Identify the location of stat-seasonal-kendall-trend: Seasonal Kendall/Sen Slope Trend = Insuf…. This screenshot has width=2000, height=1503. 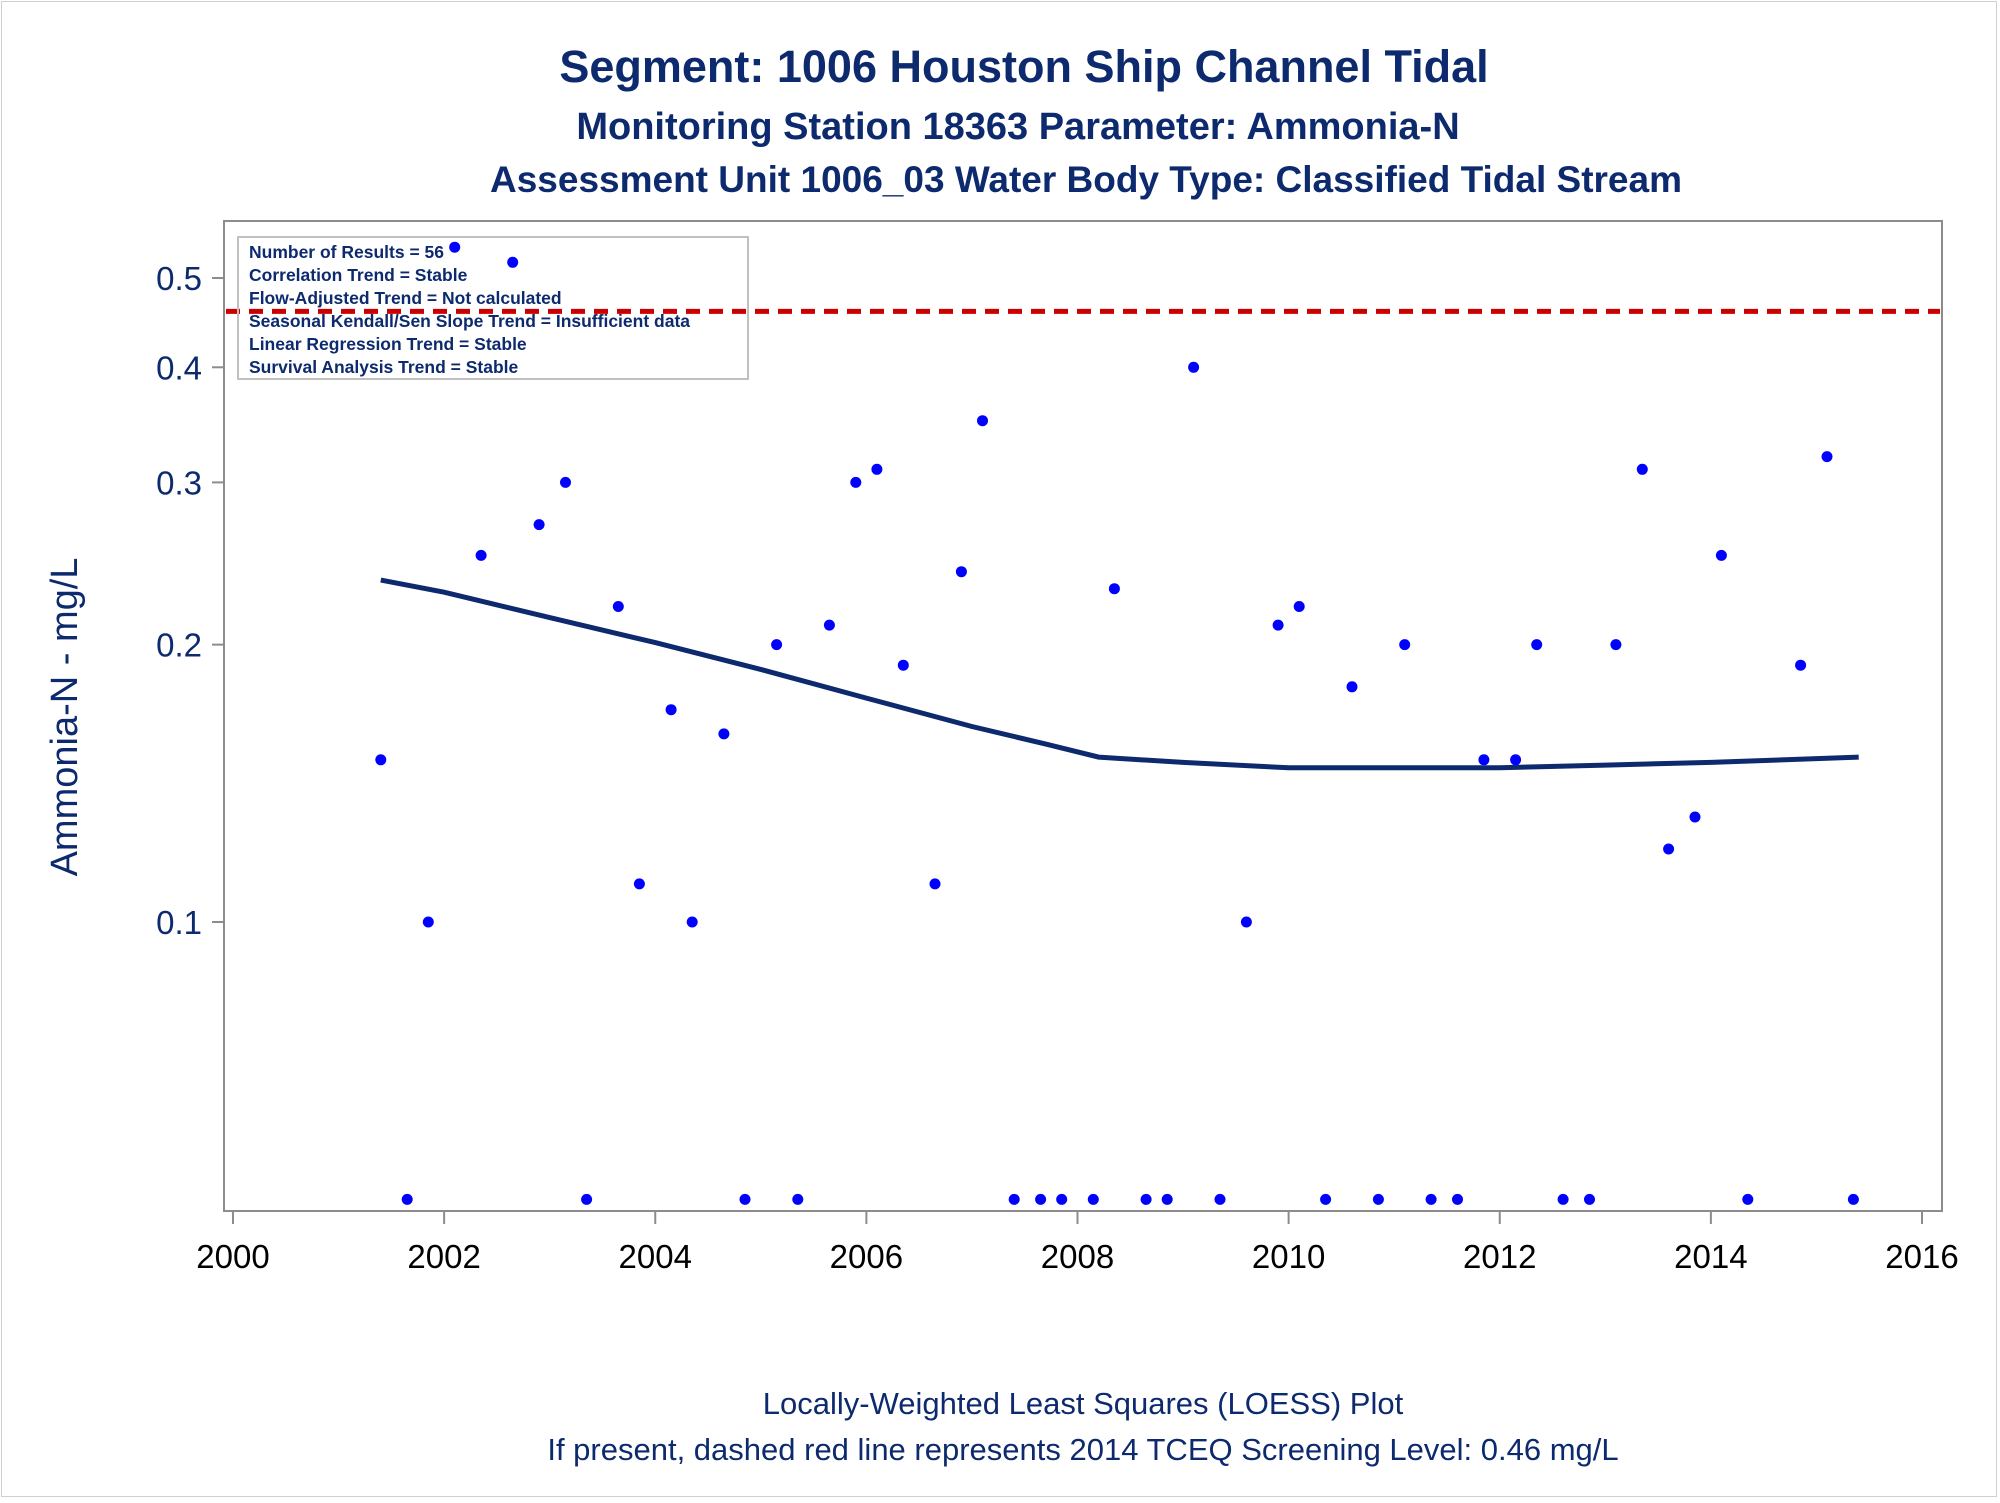
(469, 321).